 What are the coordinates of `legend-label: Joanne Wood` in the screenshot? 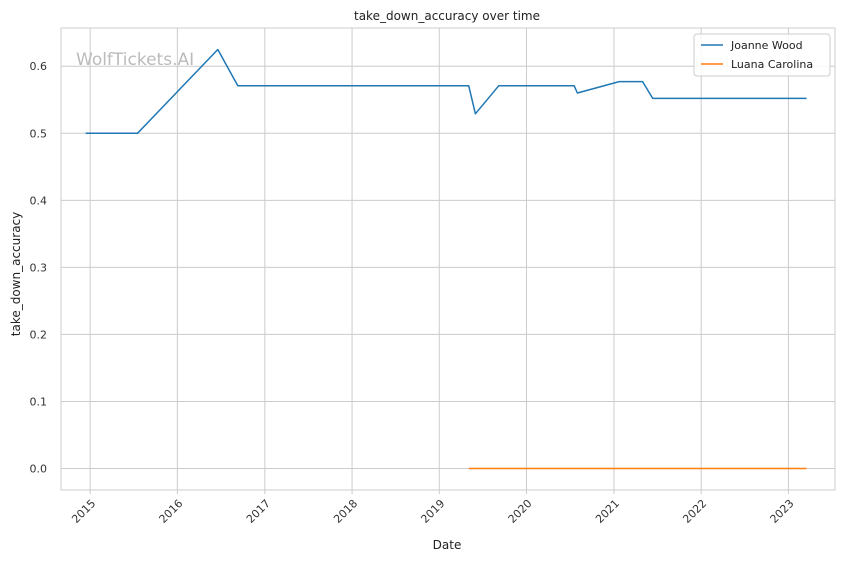 It's located at (766, 45).